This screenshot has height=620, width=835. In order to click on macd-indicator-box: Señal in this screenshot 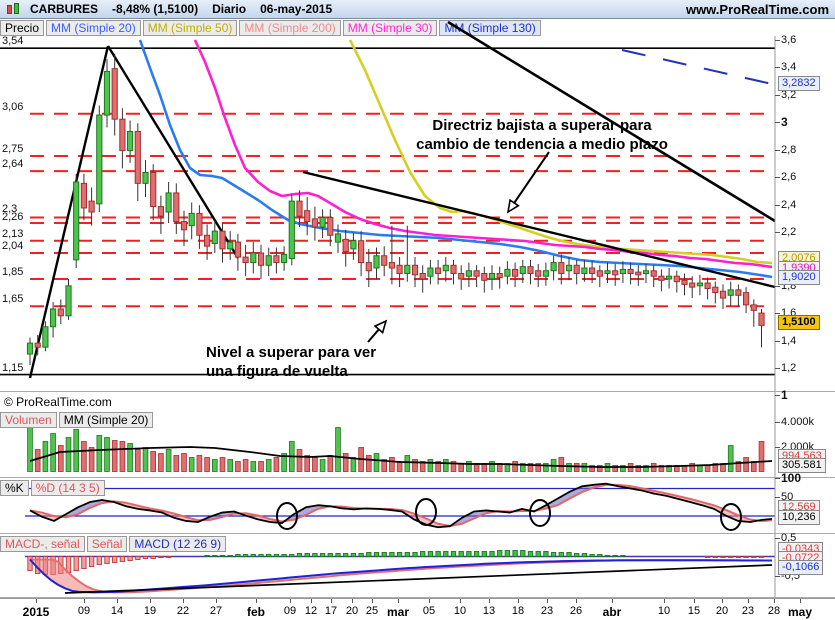, I will do `click(107, 544)`.